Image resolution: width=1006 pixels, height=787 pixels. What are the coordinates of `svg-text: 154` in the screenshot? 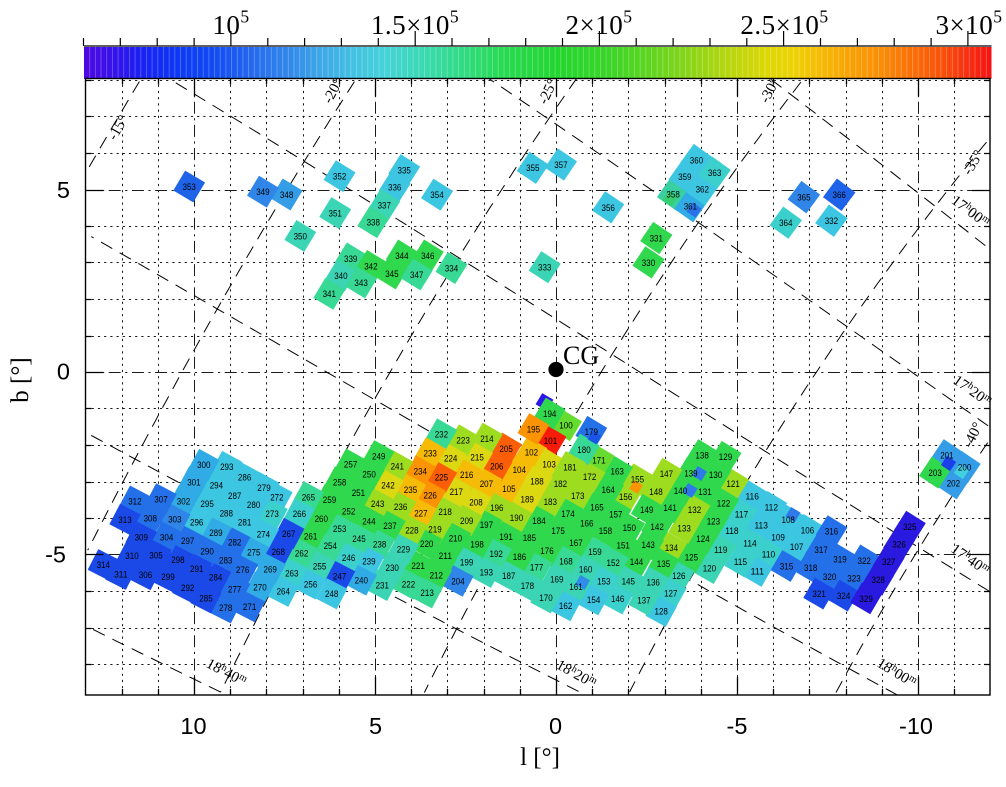 It's located at (594, 600).